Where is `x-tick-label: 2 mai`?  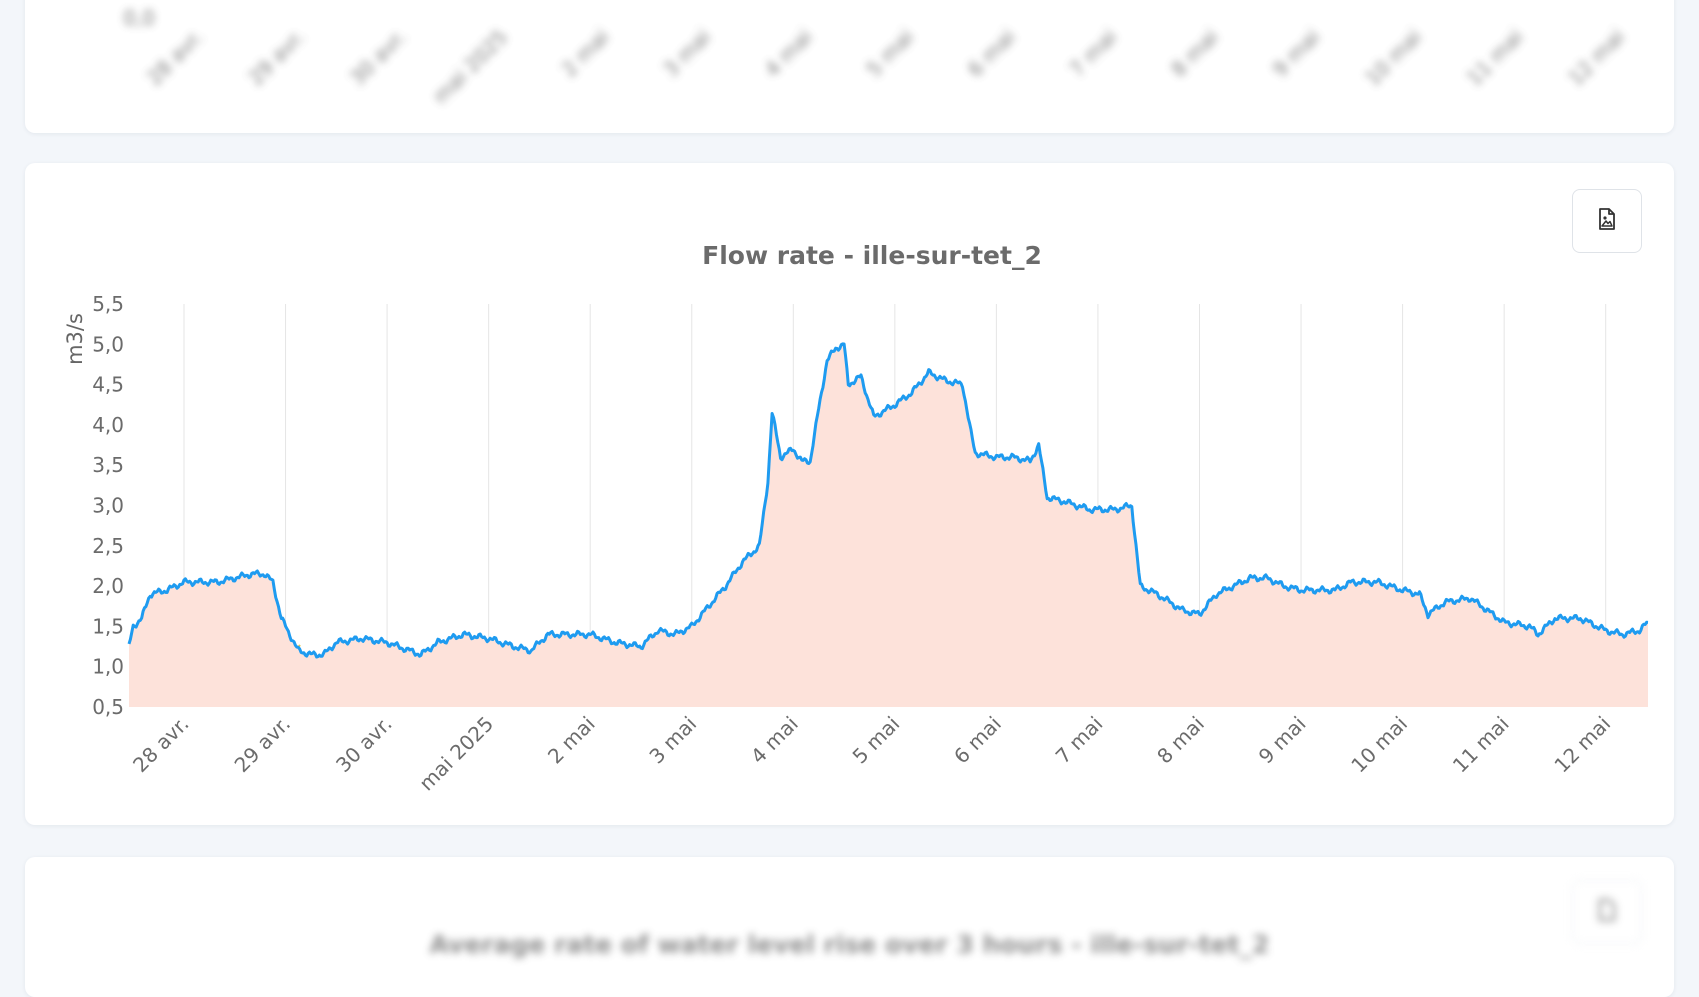
x-tick-label: 2 mai is located at coordinates (571, 740).